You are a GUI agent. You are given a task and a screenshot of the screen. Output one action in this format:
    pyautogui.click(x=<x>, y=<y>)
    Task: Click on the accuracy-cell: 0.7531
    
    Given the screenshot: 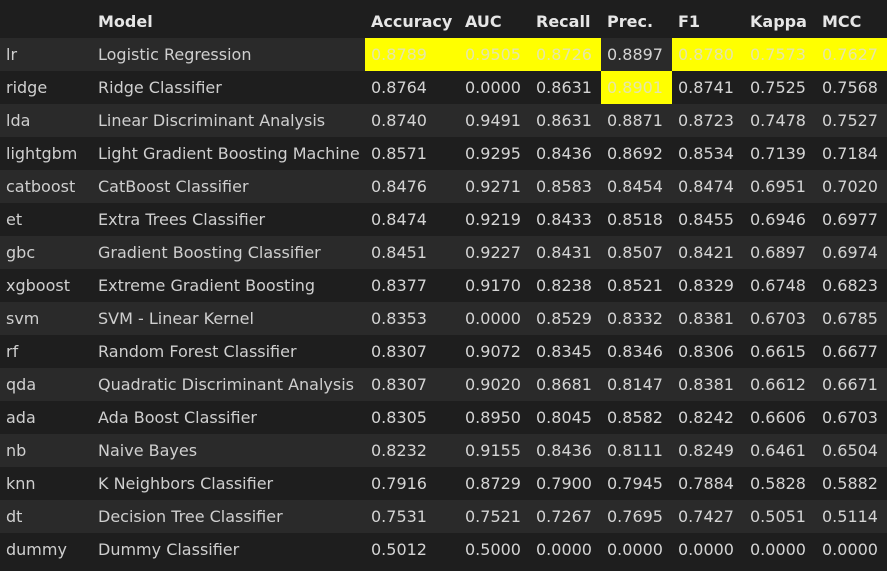 What is the action you would take?
    pyautogui.click(x=412, y=516)
    